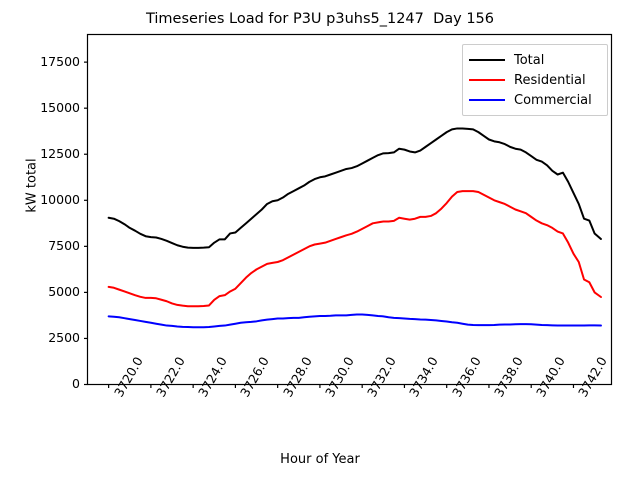  I want to click on series-line-commercial, so click(354, 321).